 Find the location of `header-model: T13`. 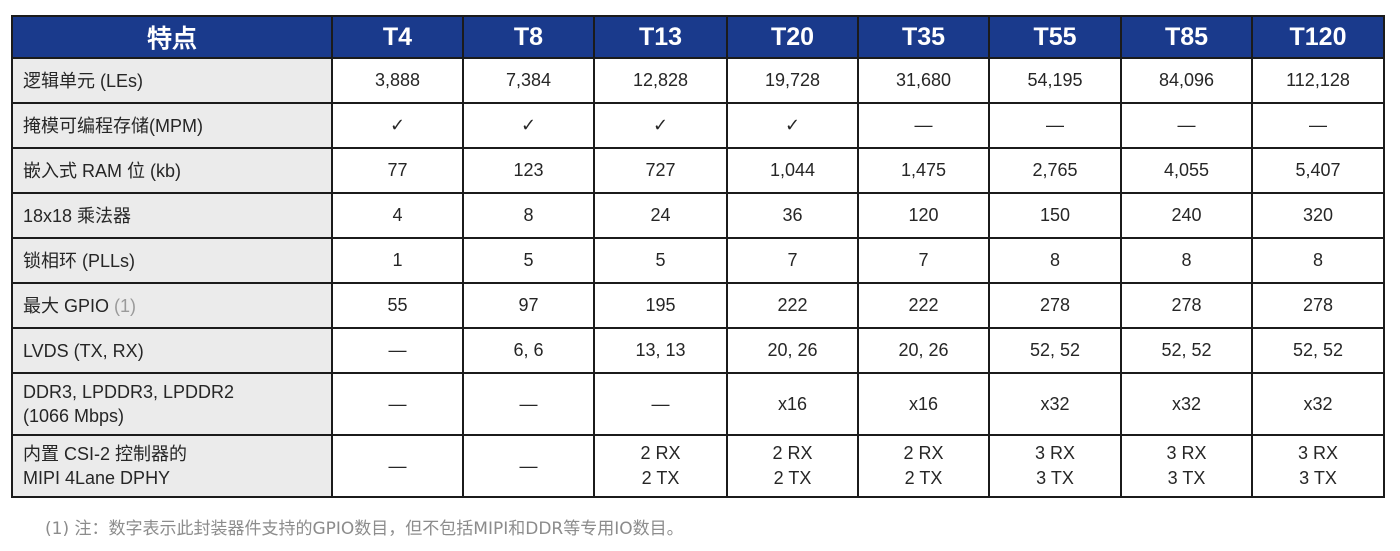

header-model: T13 is located at coordinates (660, 37).